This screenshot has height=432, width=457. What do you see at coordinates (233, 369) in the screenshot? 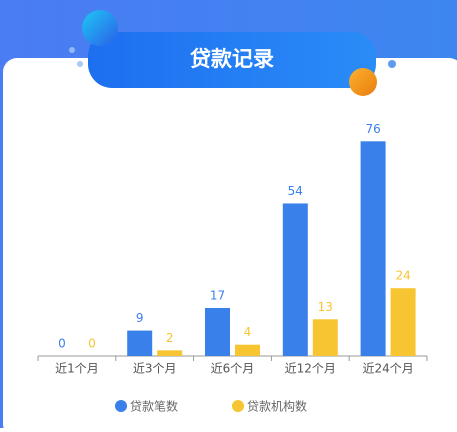
I see `x-tick-label: 近6个月` at bounding box center [233, 369].